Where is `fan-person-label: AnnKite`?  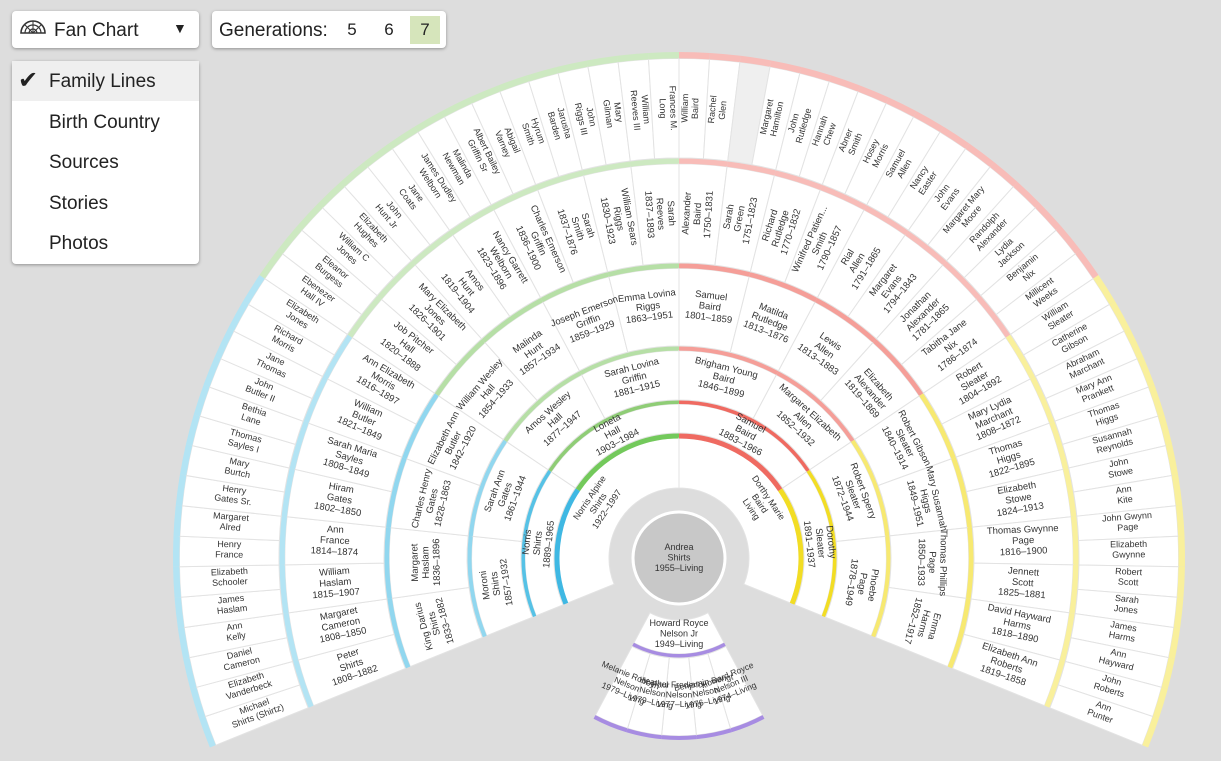
fan-person-label: AnnKite is located at coordinates (1124, 494).